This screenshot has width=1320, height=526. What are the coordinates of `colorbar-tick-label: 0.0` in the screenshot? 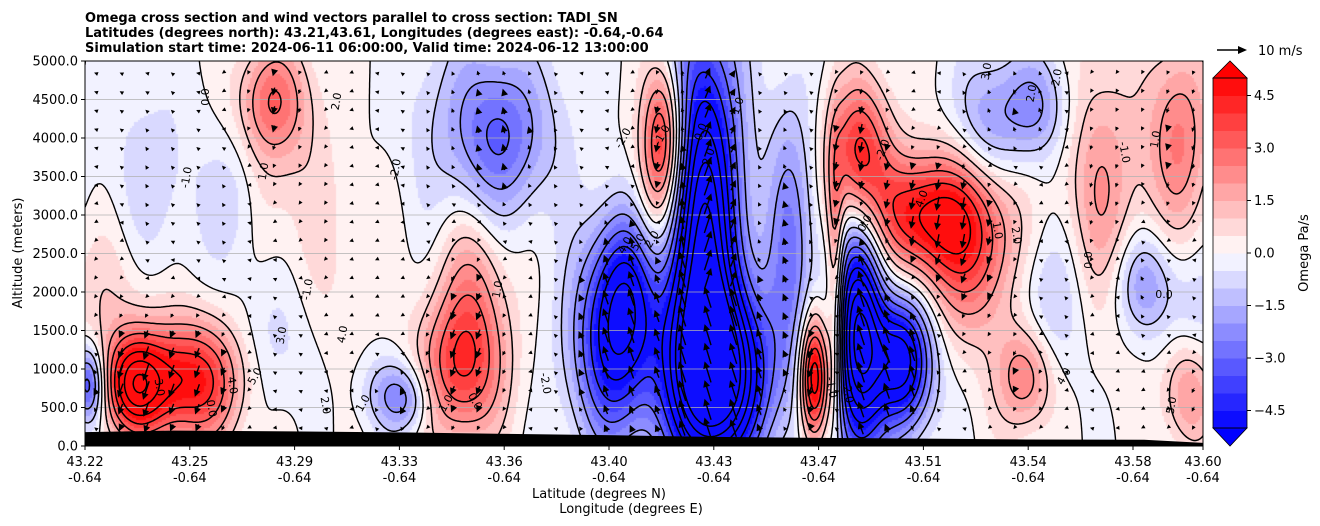 It's located at (1264, 254).